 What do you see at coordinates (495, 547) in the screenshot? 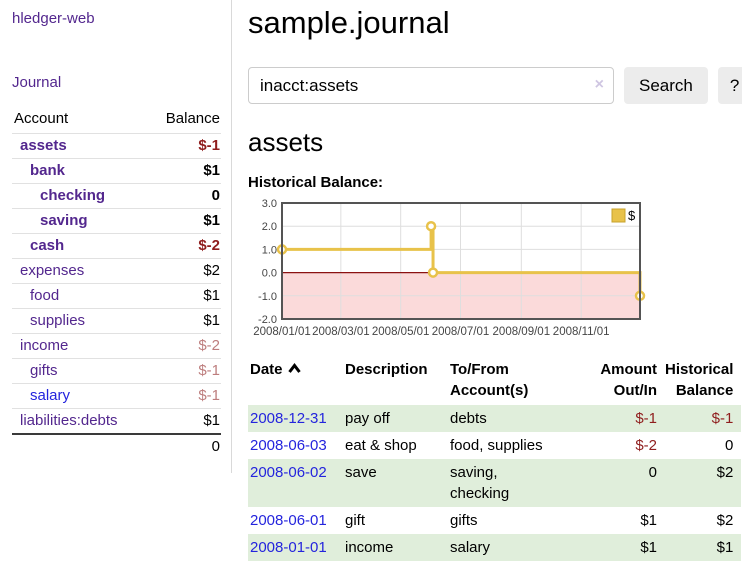
I see `register-row: 2008-01-01 income salary $1 $1` at bounding box center [495, 547].